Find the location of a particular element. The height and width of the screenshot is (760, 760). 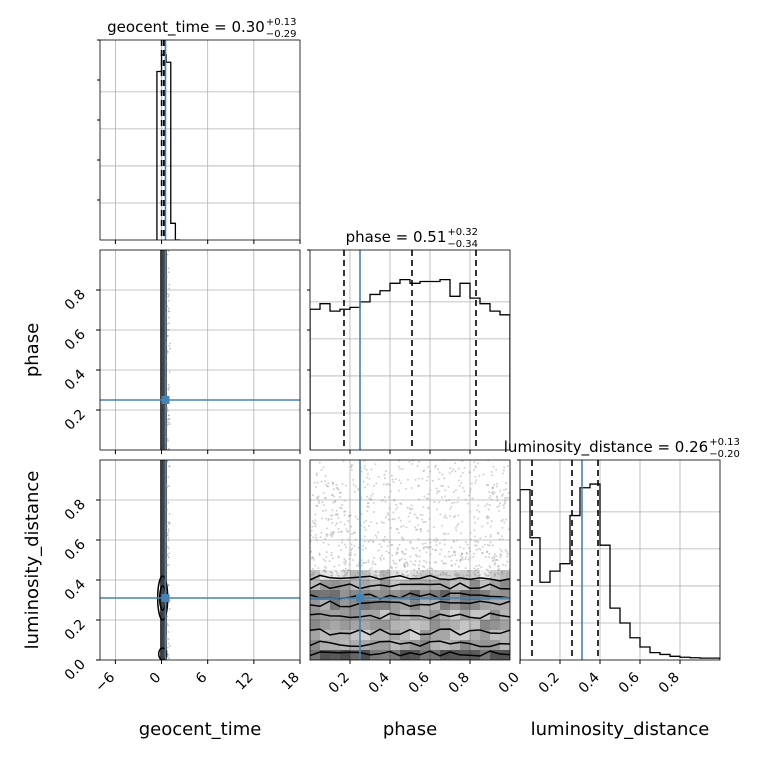

density-luminosity_distance-phase is located at coordinates (410, 560).